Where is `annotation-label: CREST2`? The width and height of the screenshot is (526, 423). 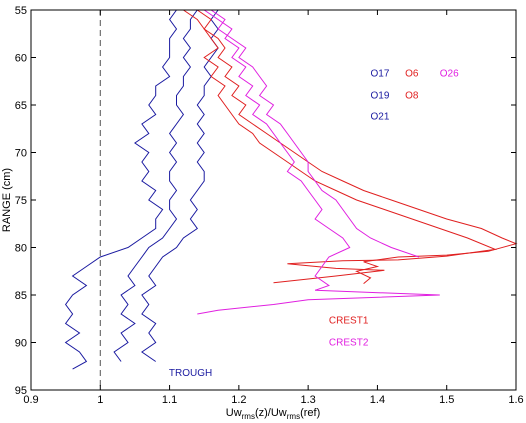 annotation-label: CREST2 is located at coordinates (349, 342).